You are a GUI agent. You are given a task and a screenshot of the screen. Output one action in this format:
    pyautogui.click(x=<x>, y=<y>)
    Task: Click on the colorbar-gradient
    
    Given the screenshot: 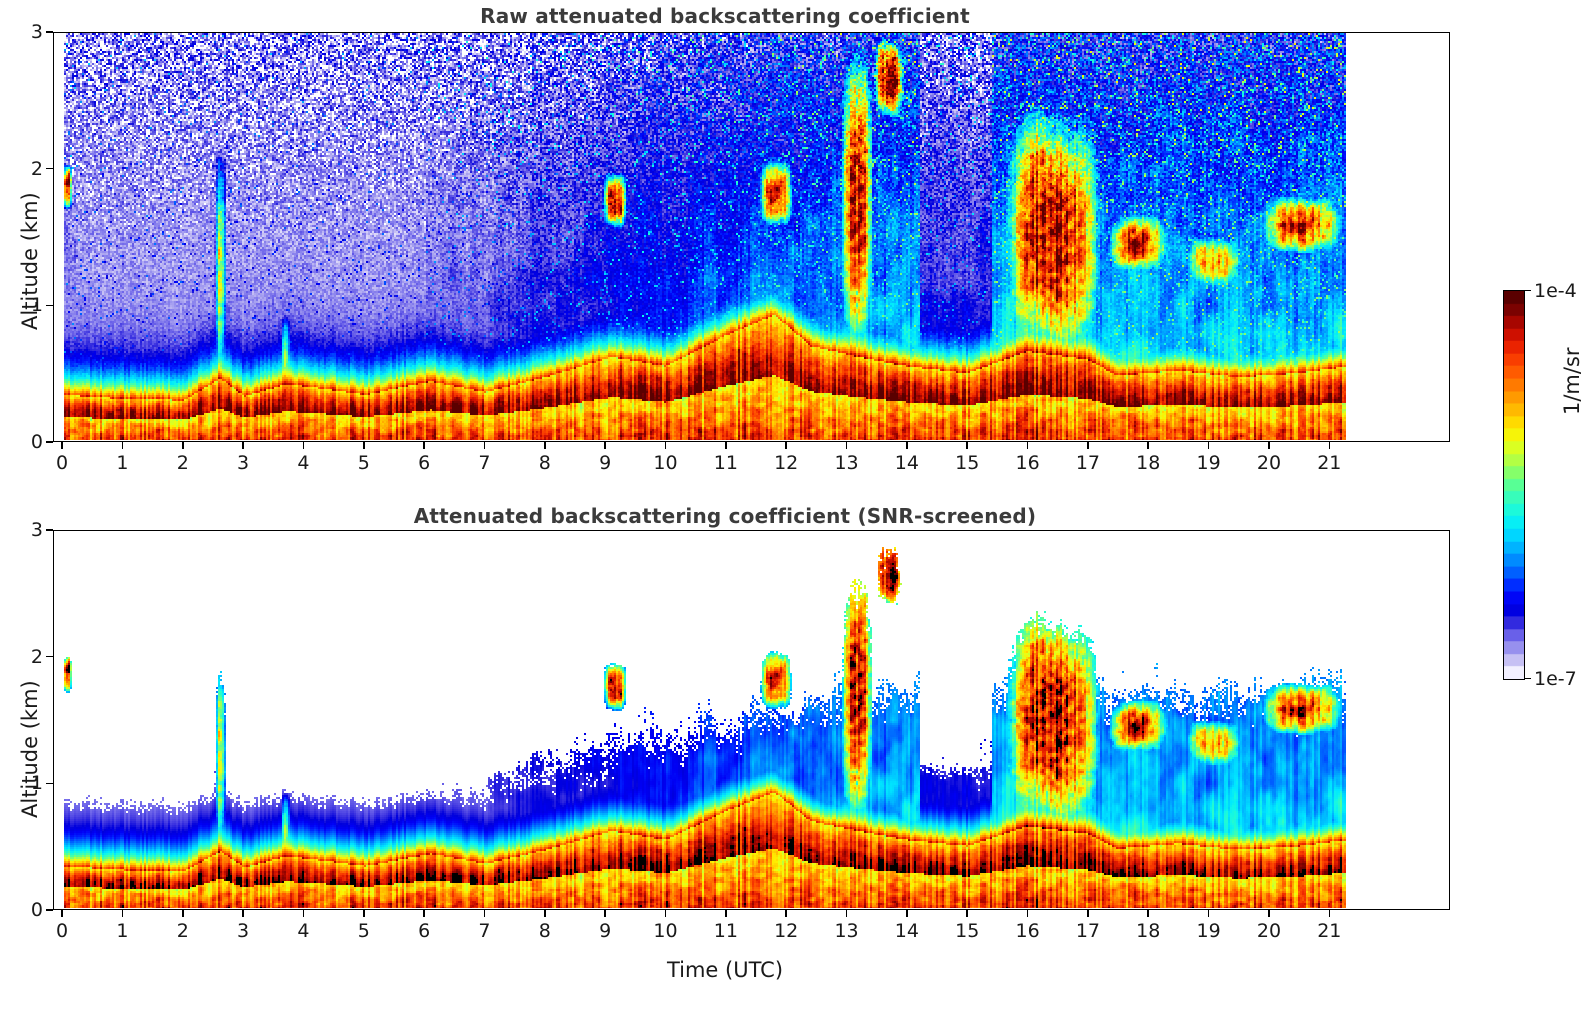 What is the action you would take?
    pyautogui.click(x=1514, y=485)
    